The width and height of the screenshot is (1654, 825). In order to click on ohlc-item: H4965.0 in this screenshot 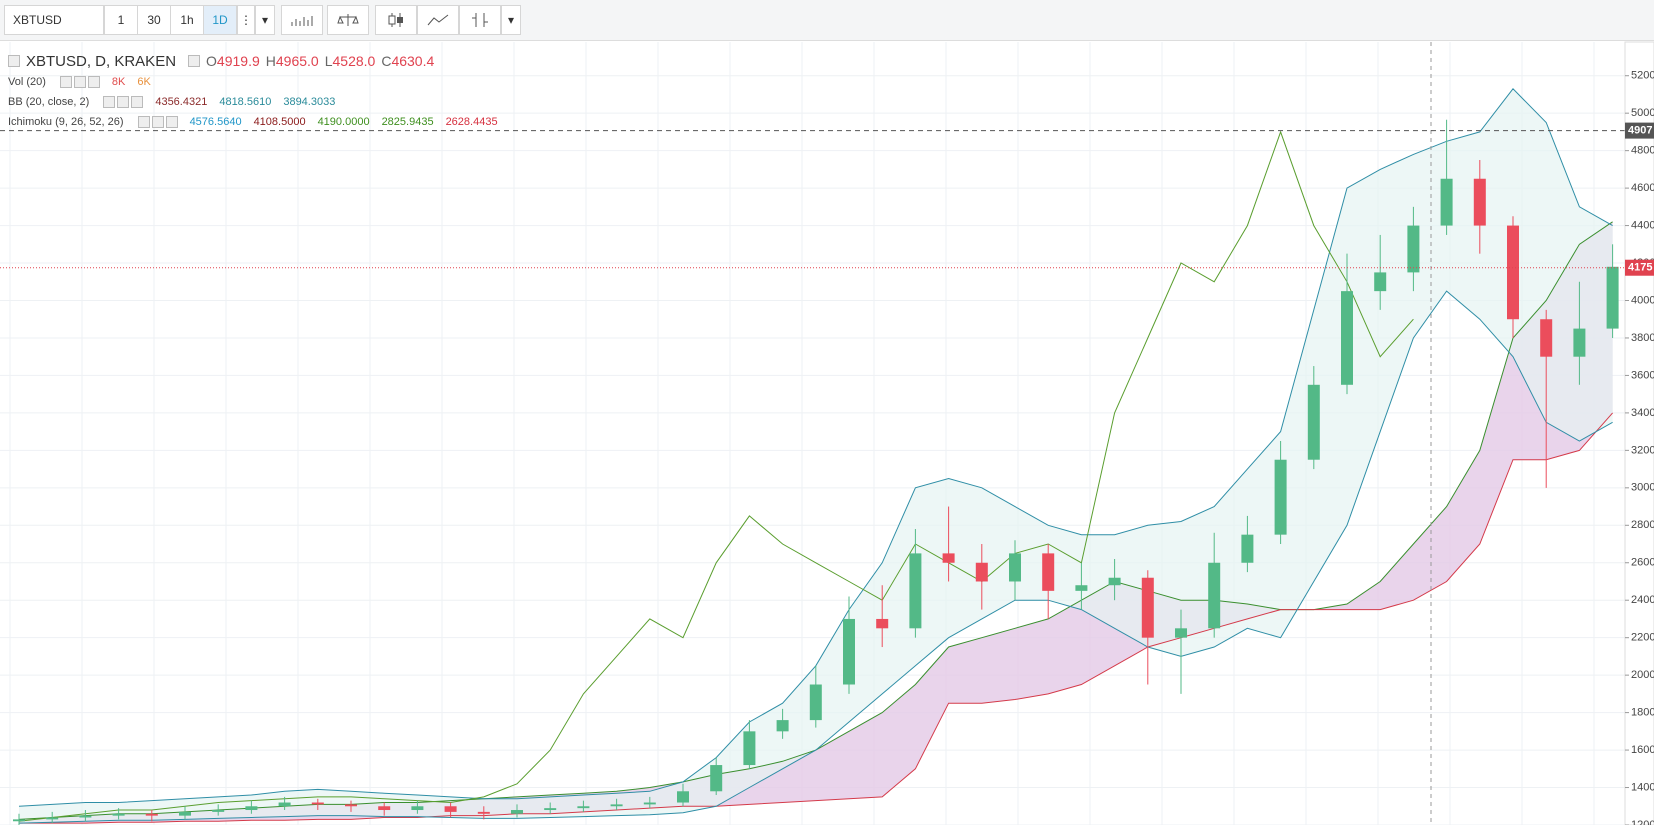, I will do `click(292, 61)`.